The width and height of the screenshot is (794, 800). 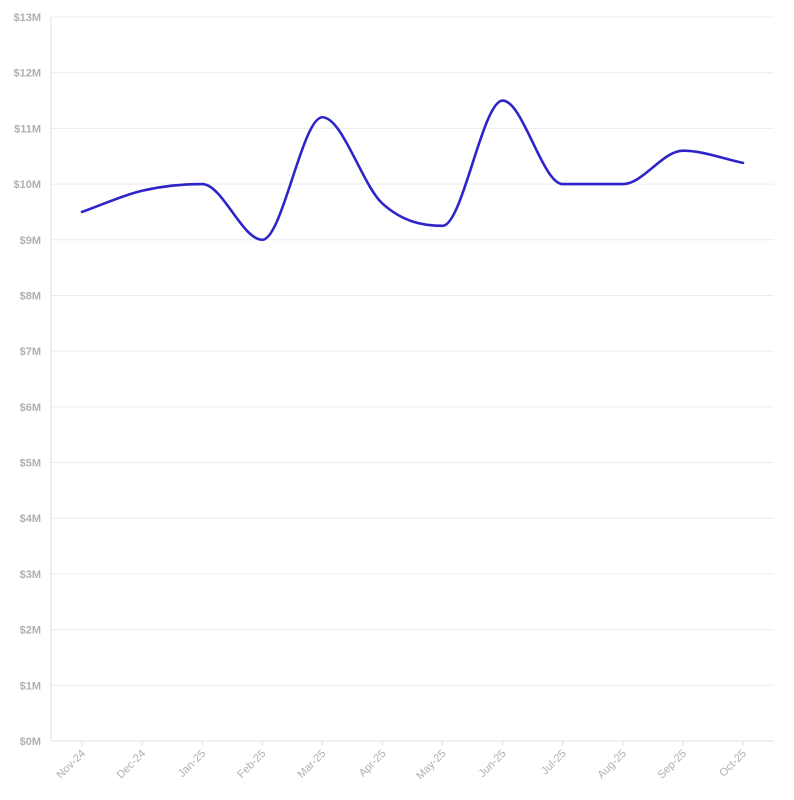 What do you see at coordinates (27, 18) in the screenshot?
I see `y-tick-label: $13M` at bounding box center [27, 18].